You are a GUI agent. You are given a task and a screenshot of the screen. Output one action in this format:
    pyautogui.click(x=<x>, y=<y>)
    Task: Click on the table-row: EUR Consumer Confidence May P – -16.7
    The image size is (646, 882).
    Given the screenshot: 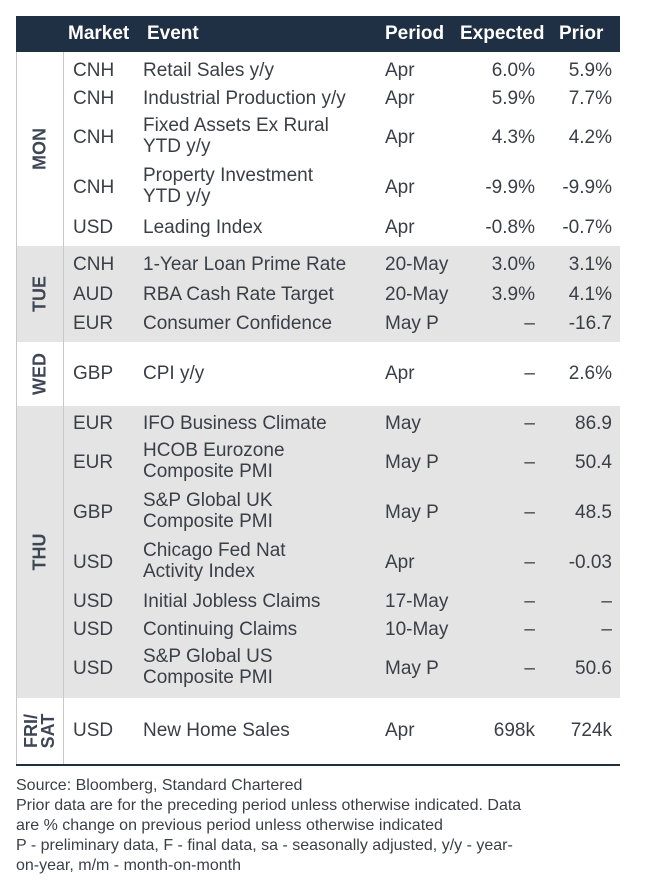 What is the action you would take?
    pyautogui.click(x=318, y=323)
    